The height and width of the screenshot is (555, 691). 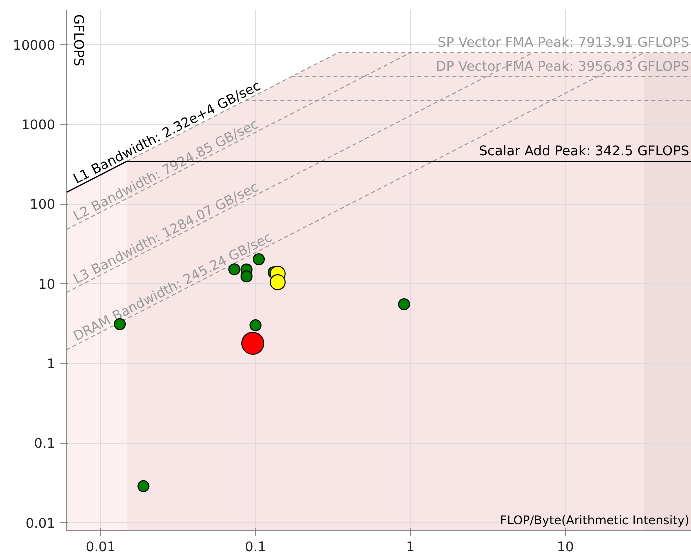 What do you see at coordinates (563, 67) in the screenshot?
I see `series-label: DP Vector FMA Peak: 3956.03 GFLOPS` at bounding box center [563, 67].